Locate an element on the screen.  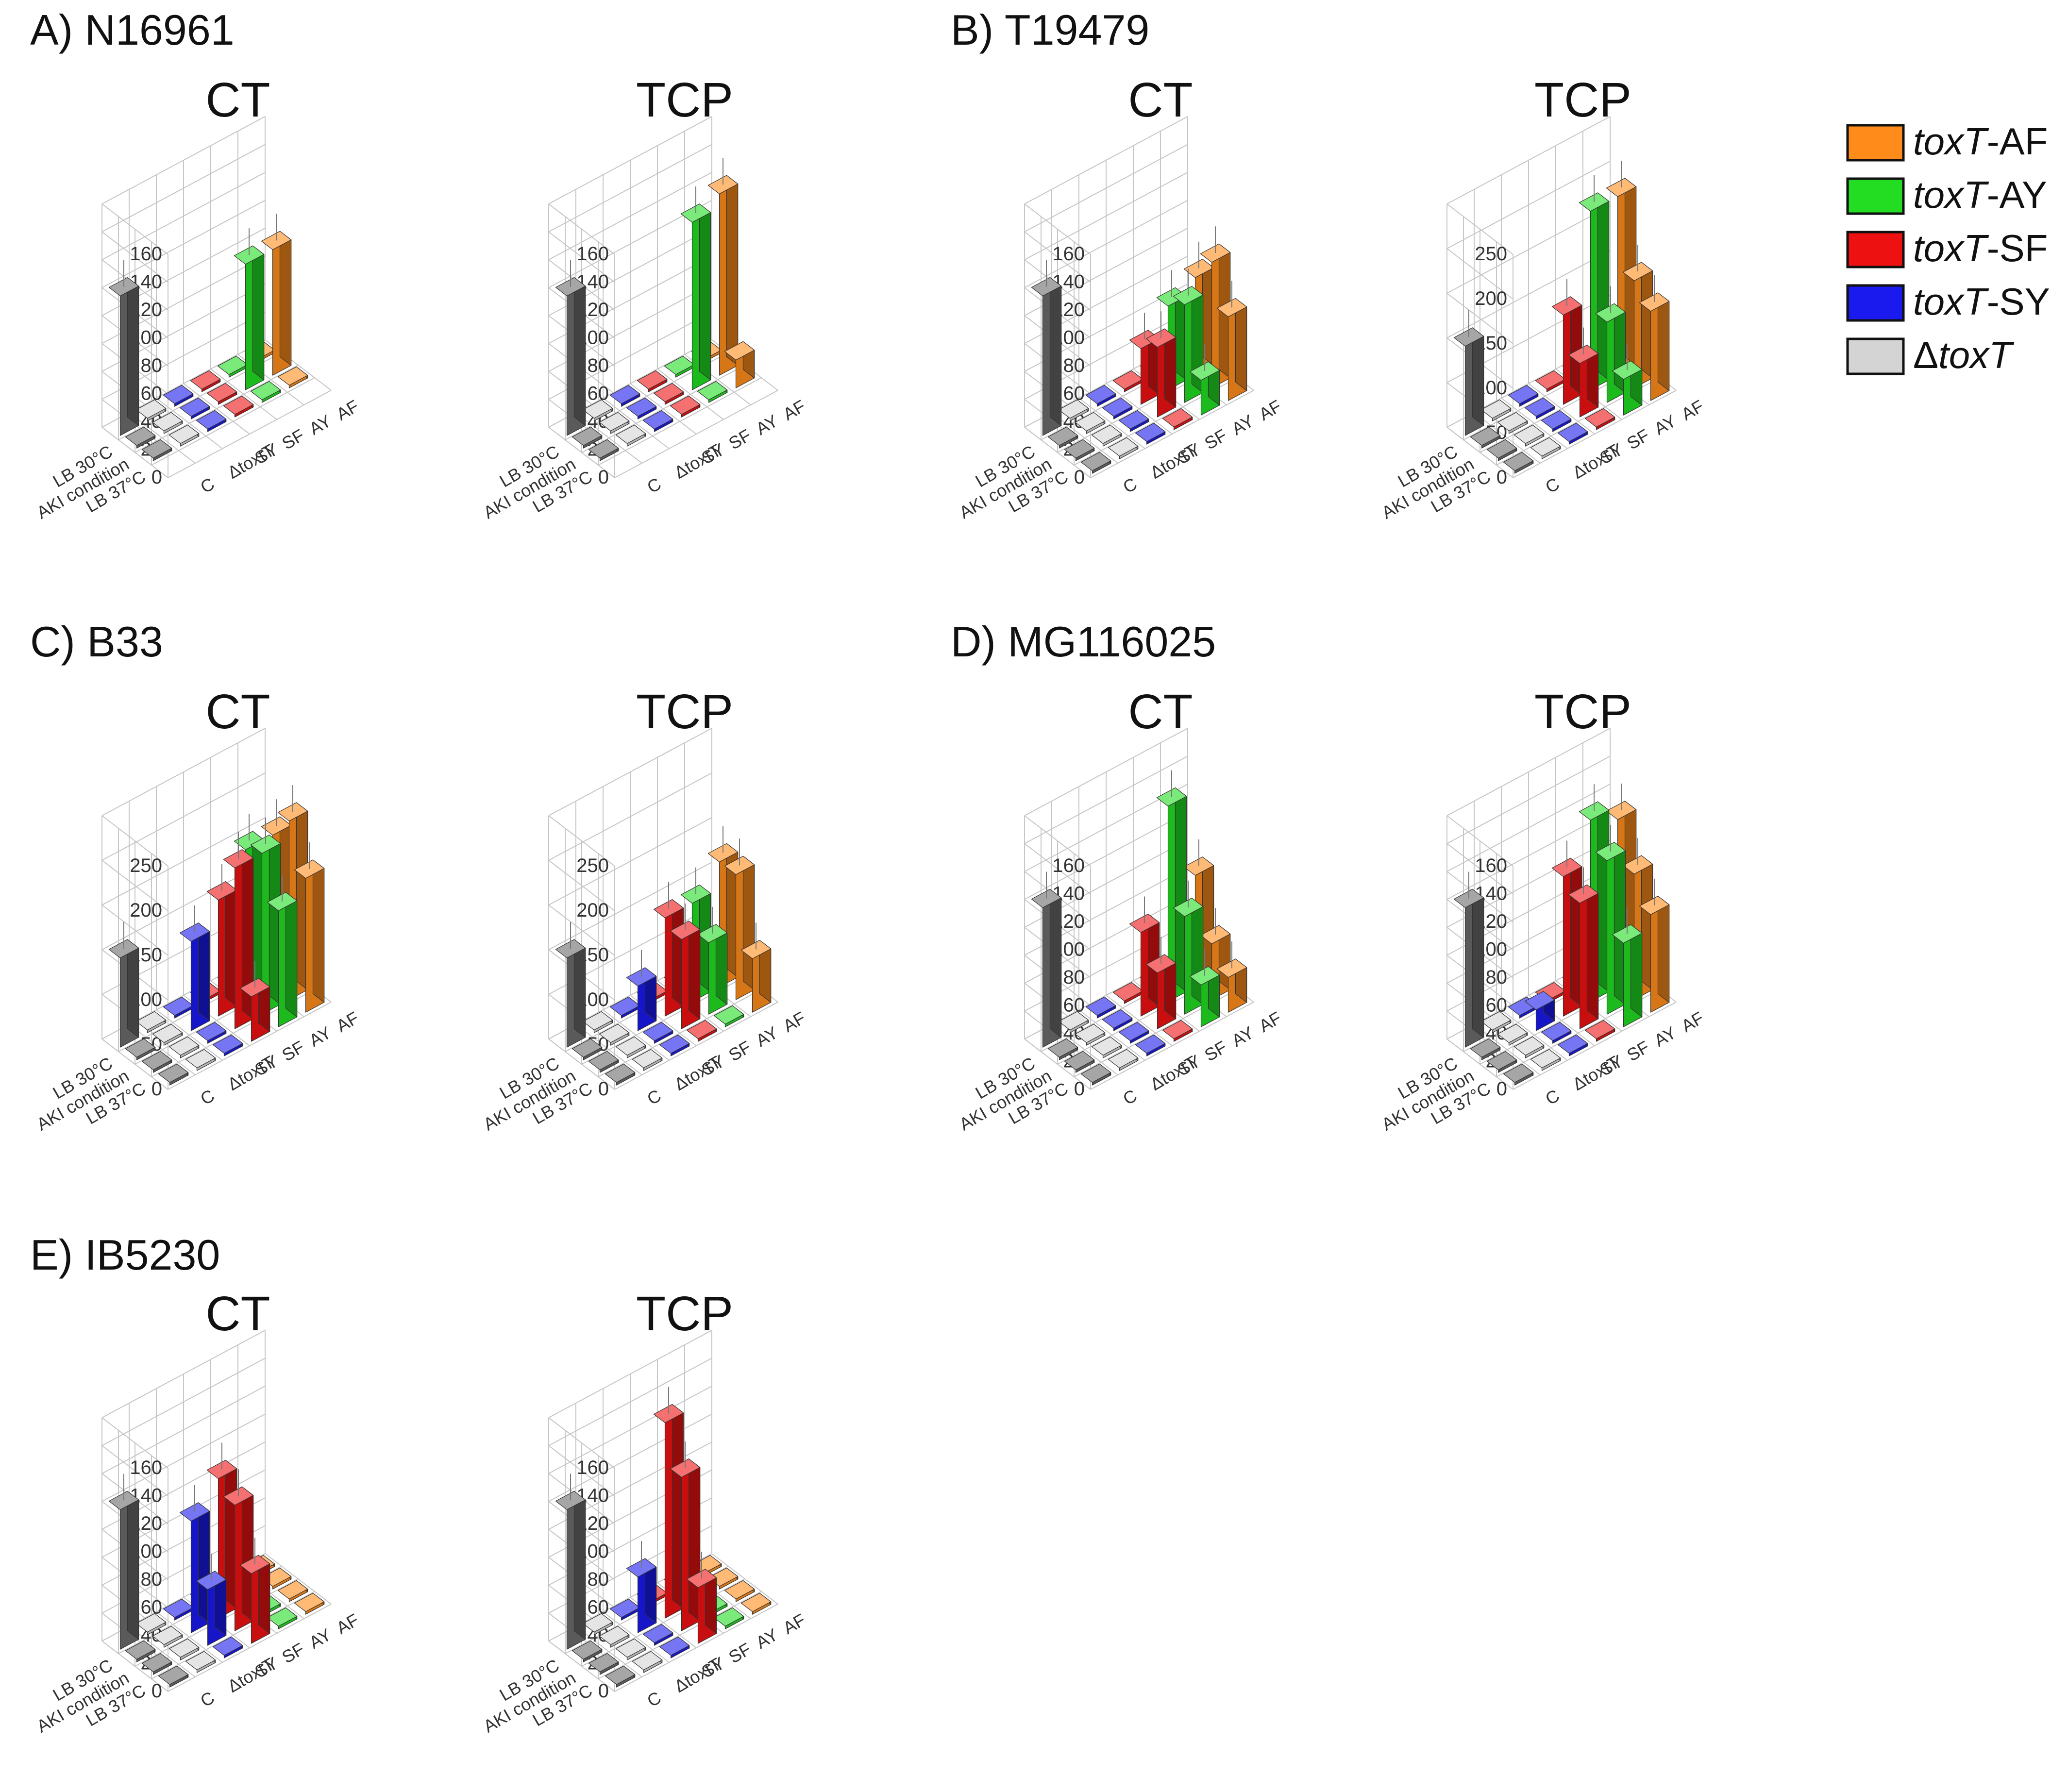
legend-label-gene: toxT is located at coordinates (1951, 302).